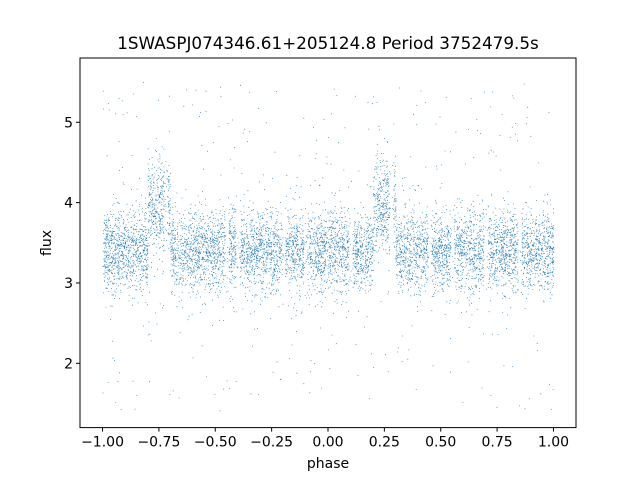  What do you see at coordinates (68, 204) in the screenshot?
I see `y-tick-label: 4` at bounding box center [68, 204].